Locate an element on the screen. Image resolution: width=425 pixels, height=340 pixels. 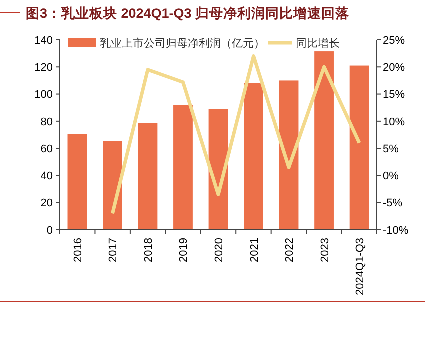
y-tick-label: 100 is located at coordinates (43, 95).